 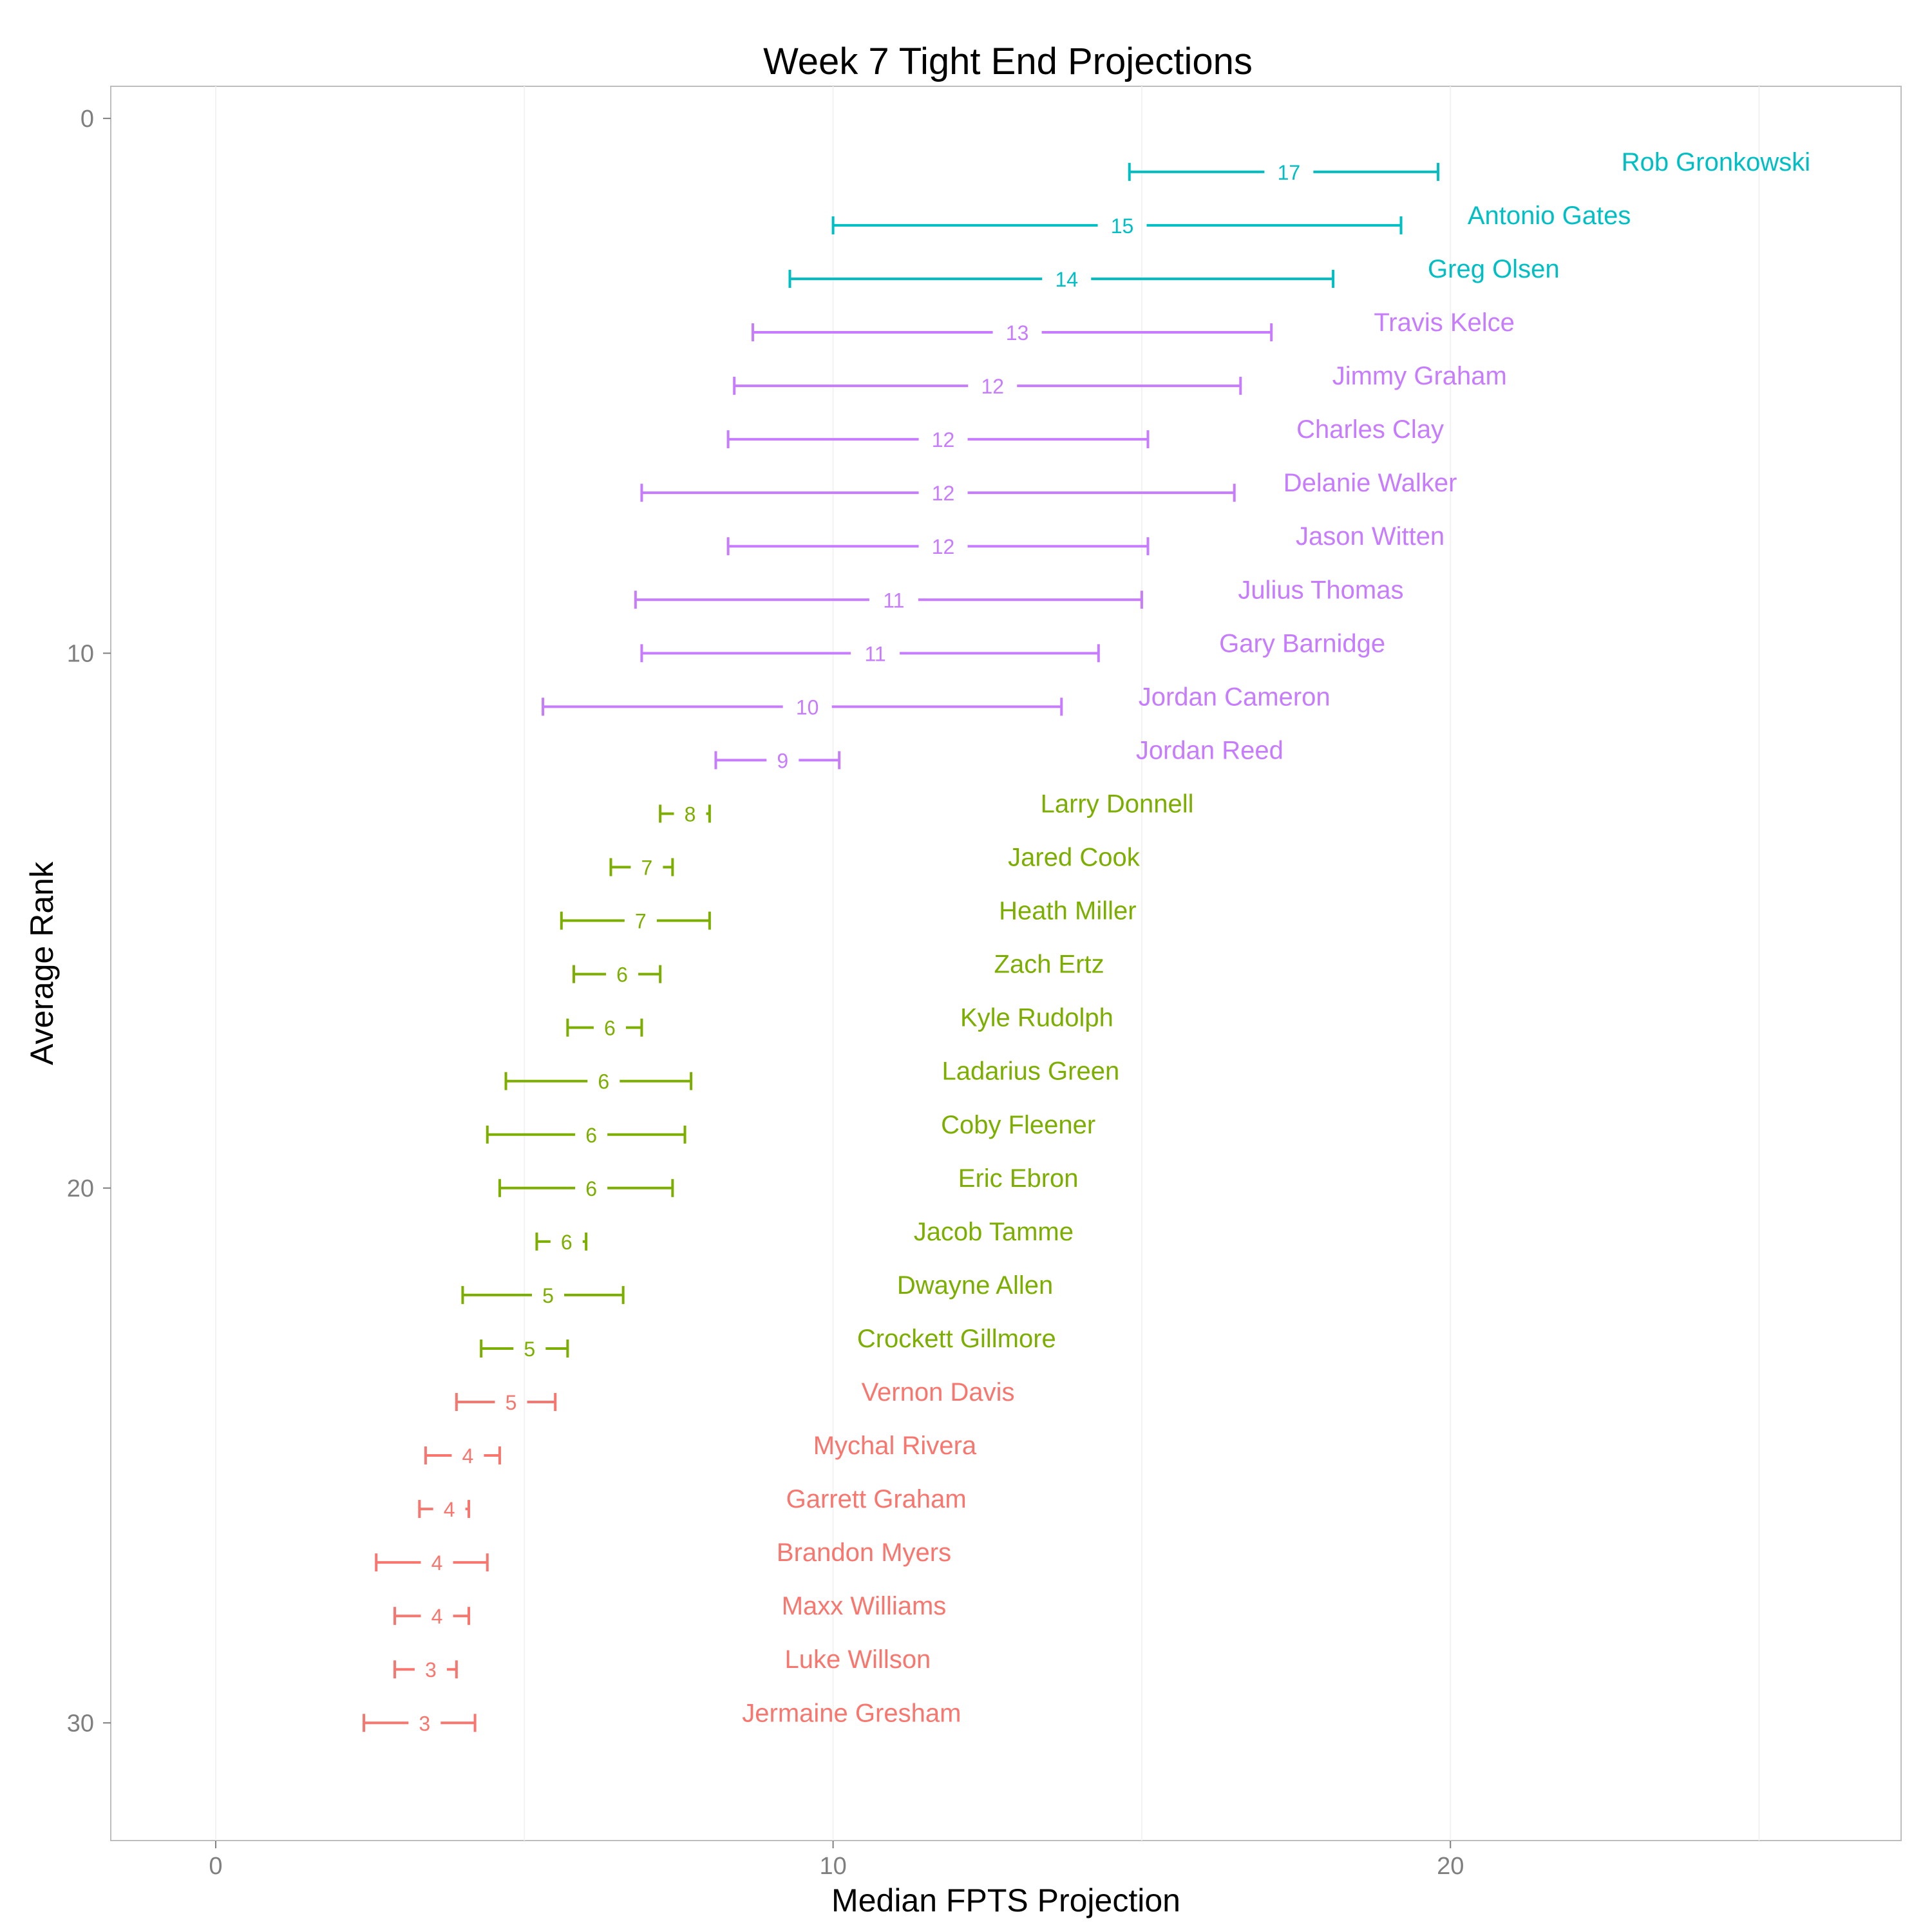 What do you see at coordinates (877, 1499) in the screenshot?
I see `player-name-label: Garrett Graham` at bounding box center [877, 1499].